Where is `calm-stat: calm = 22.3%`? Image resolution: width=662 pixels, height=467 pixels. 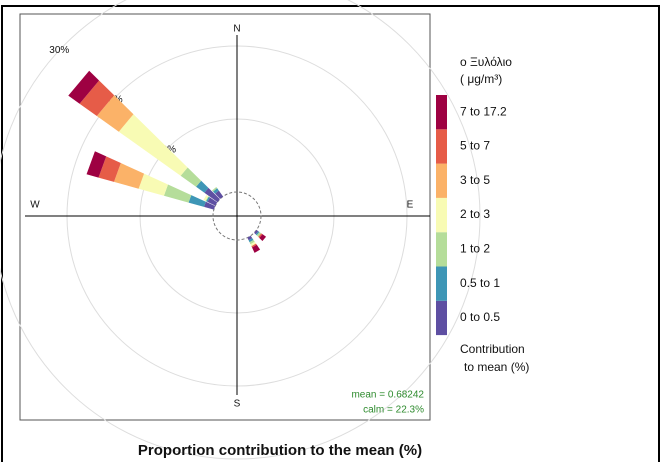
calm-stat: calm = 22.3% is located at coordinates (393, 410).